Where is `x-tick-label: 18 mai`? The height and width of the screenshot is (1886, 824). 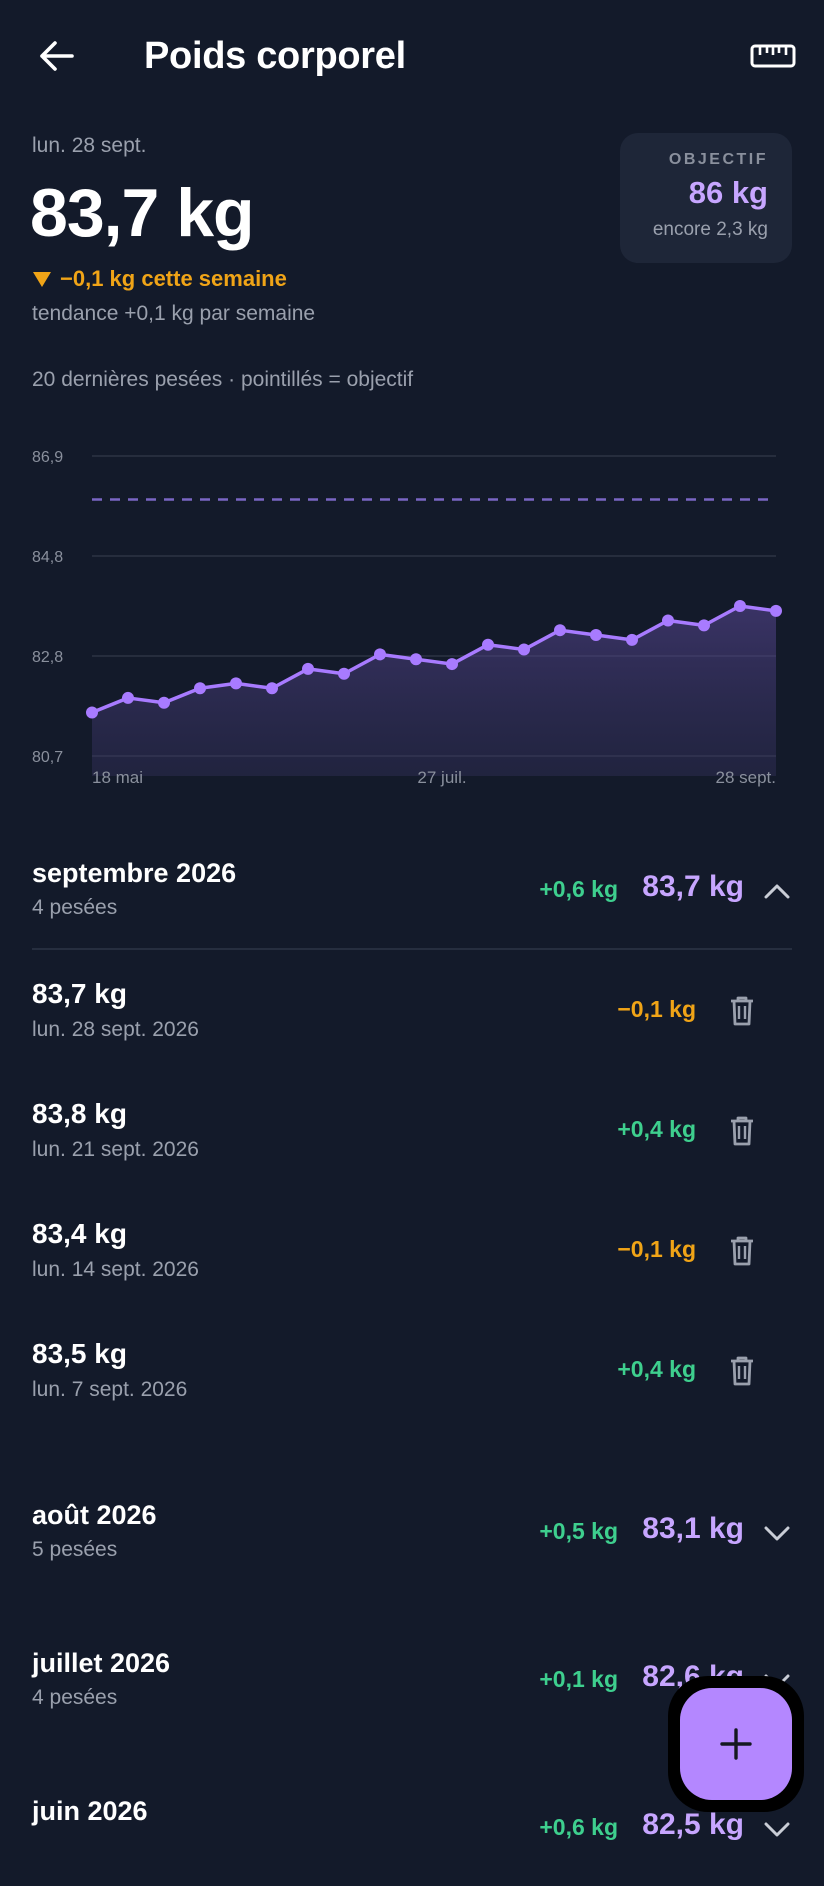 x-tick-label: 18 mai is located at coordinates (117, 777).